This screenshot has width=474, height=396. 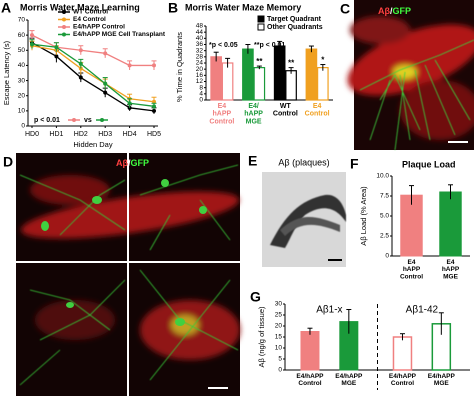 What do you see at coordinates (354, 164) in the screenshot?
I see `panel-letter: F` at bounding box center [354, 164].